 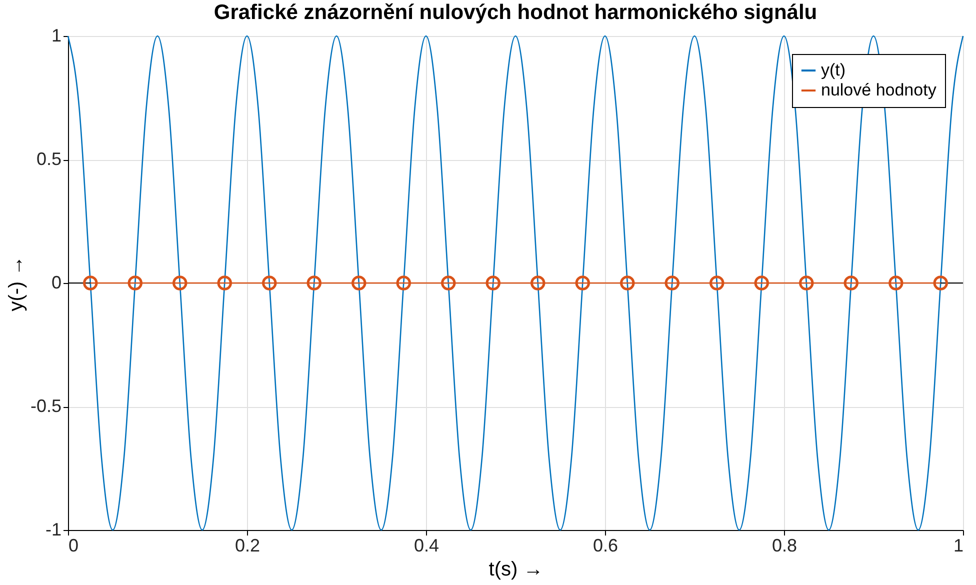 I want to click on y-tick-label: 1, so click(x=56, y=36).